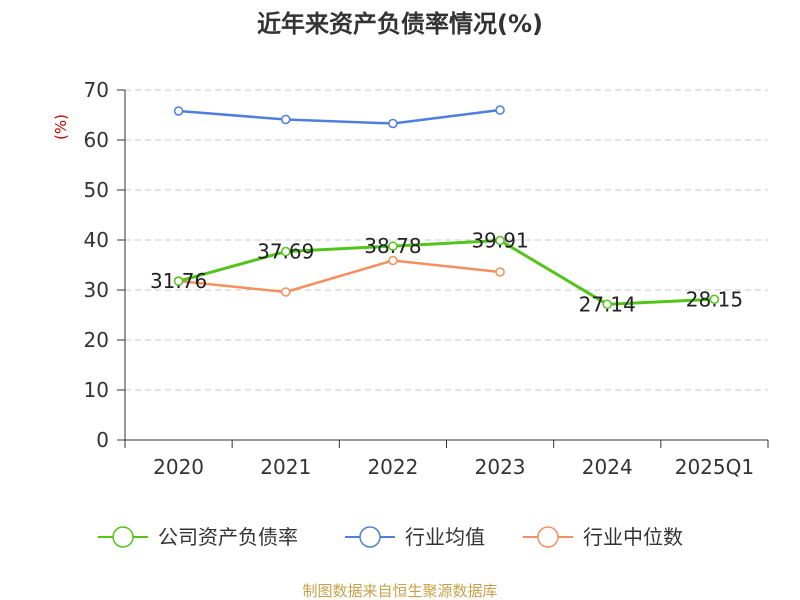 This screenshot has width=800, height=600. Describe the element at coordinates (285, 467) in the screenshot. I see `x-tick-label: 2021` at that location.